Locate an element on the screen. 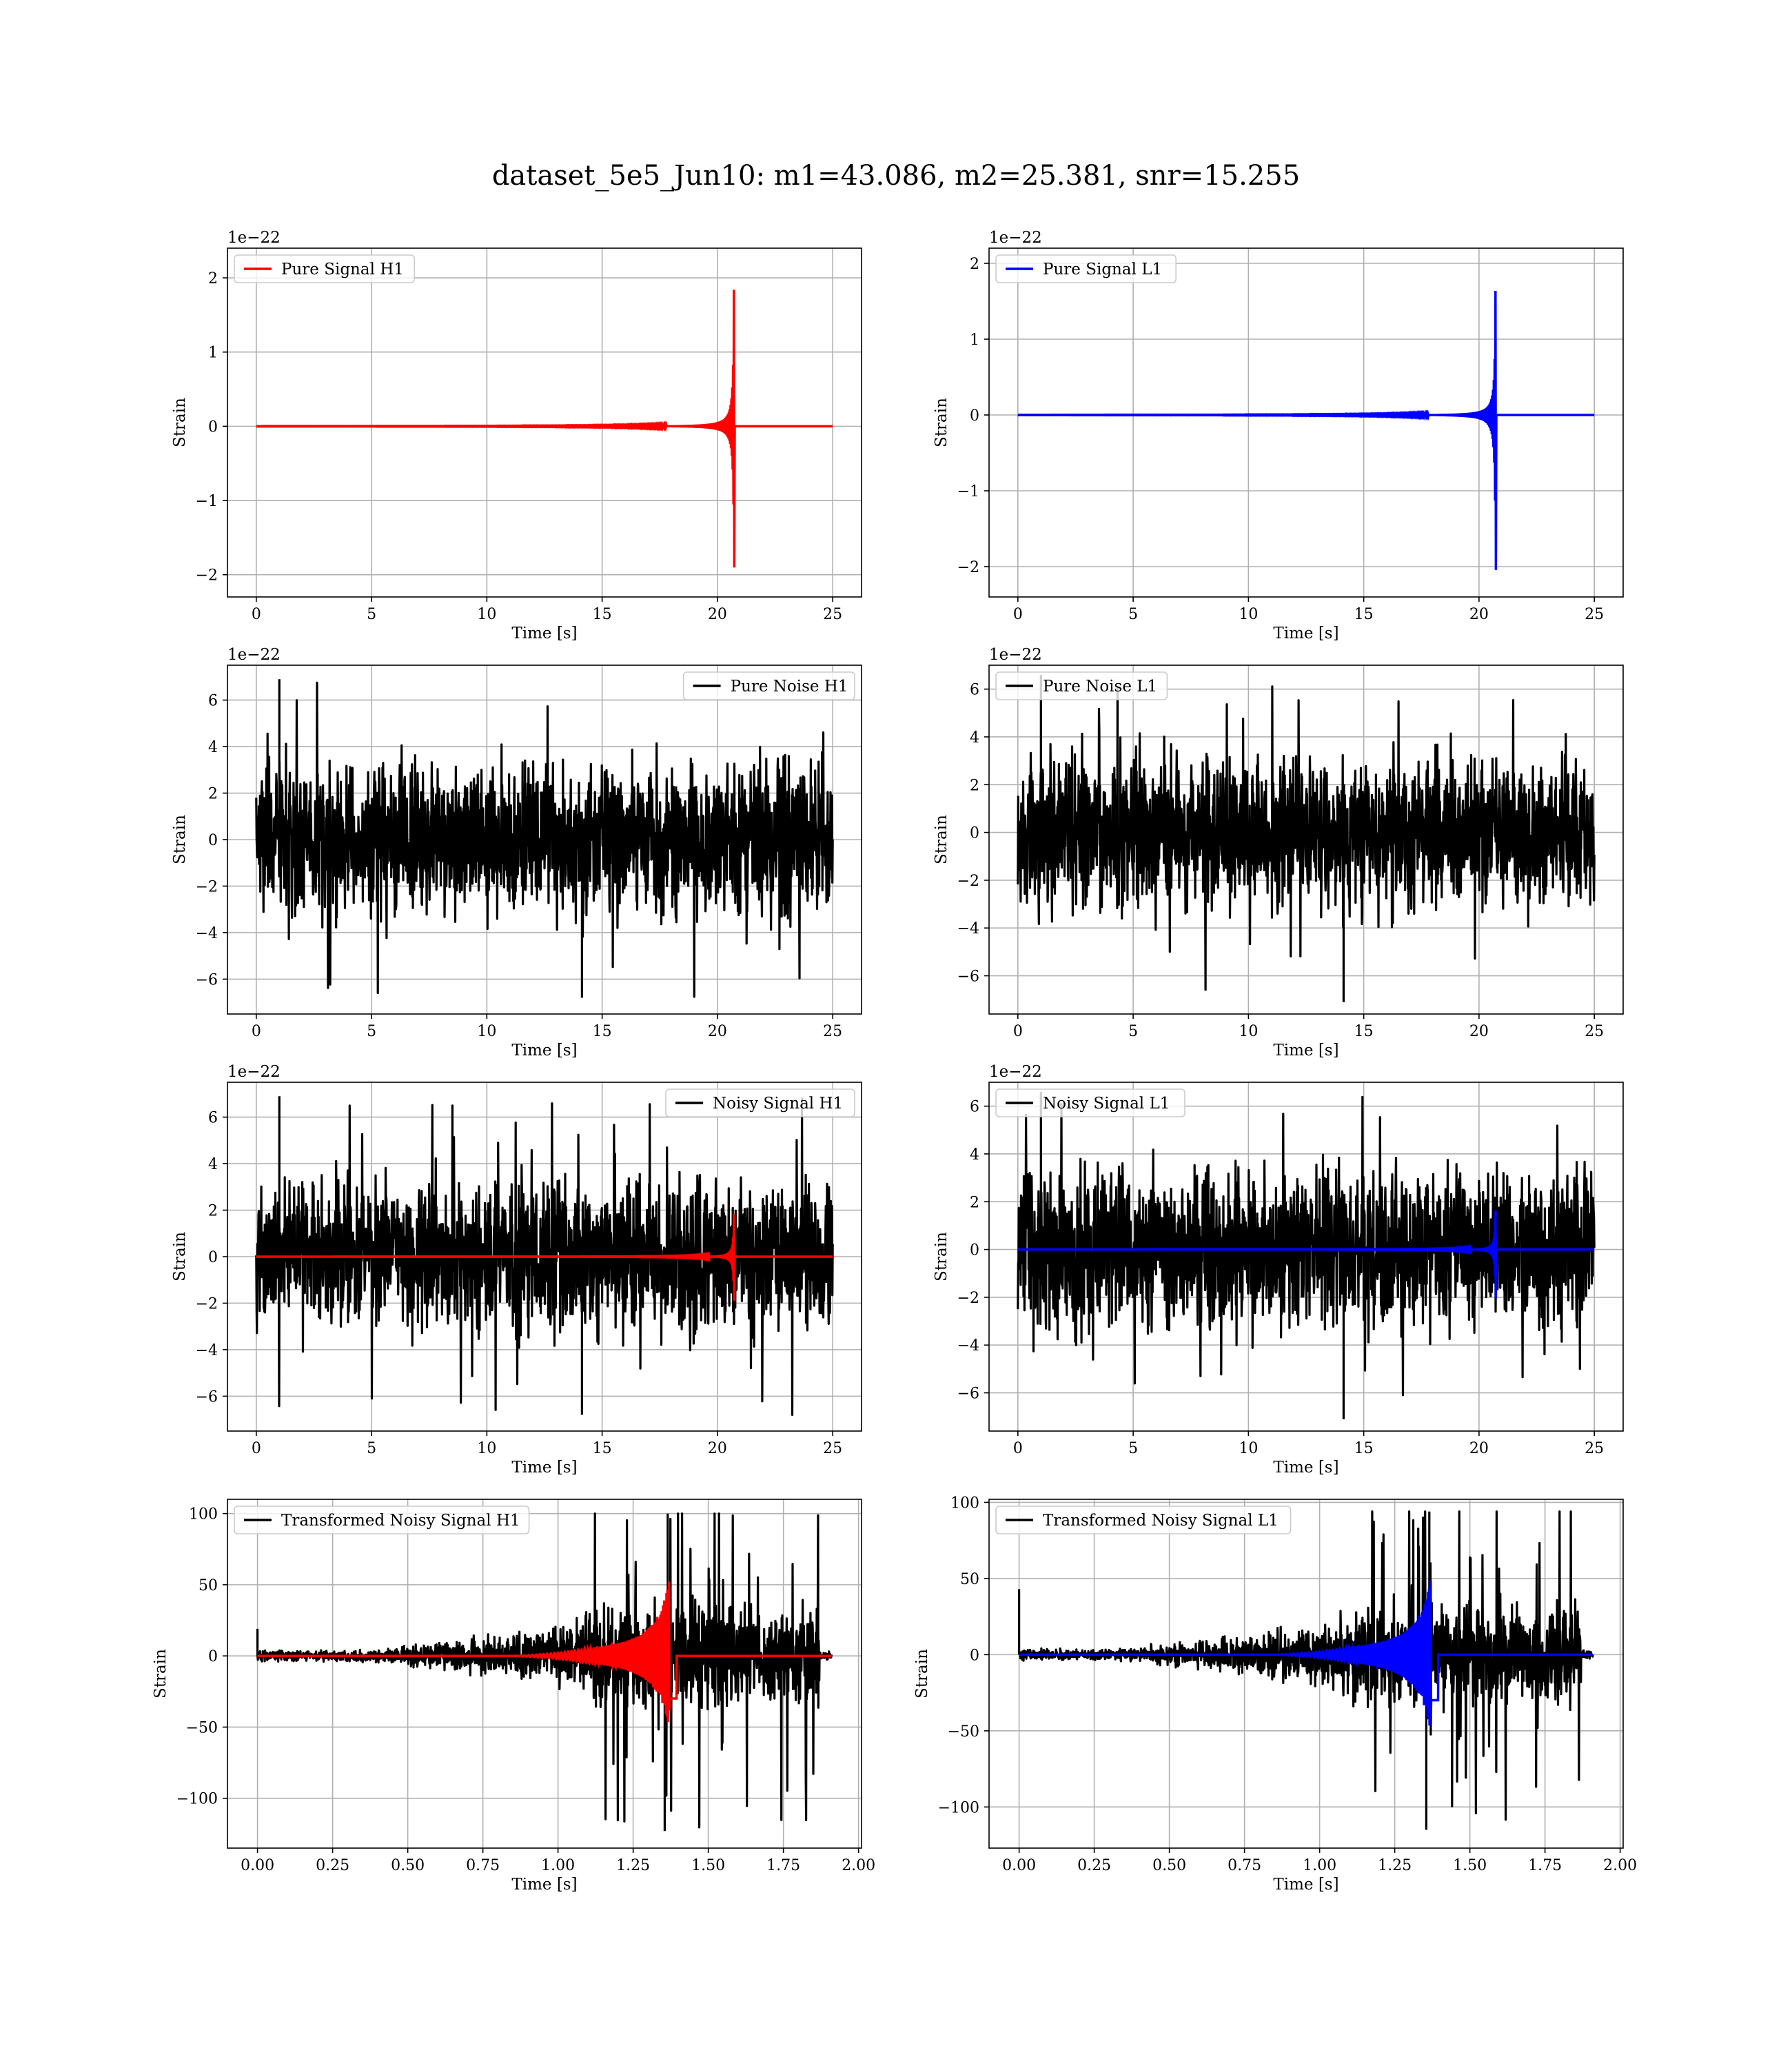 The width and height of the screenshot is (1792, 2068). series-noisy-signal-l1 is located at coordinates (1306, 1255).